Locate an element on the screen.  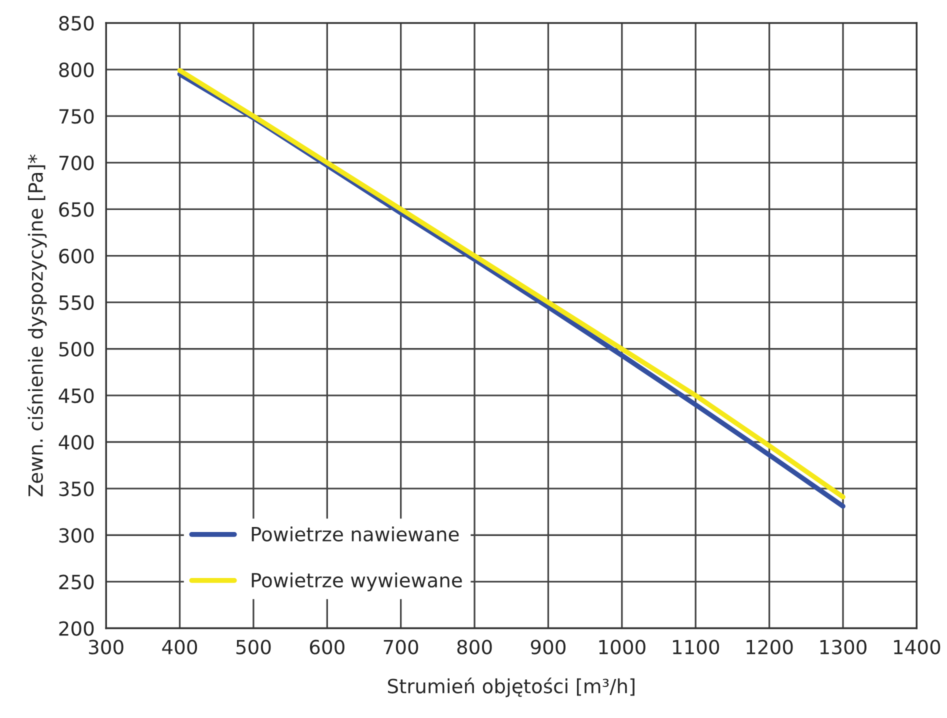
y-tick-label: 200 is located at coordinates (76, 628).